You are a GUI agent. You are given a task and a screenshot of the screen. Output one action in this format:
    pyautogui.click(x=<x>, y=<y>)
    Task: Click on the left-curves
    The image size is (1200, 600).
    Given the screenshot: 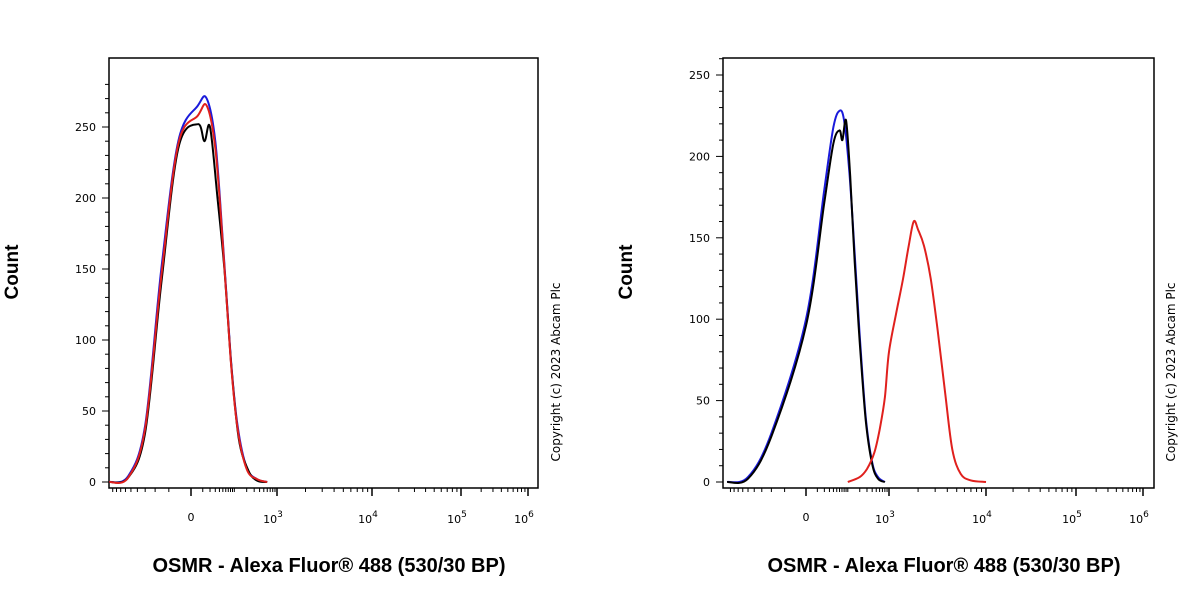 What is the action you would take?
    pyautogui.click(x=188, y=289)
    